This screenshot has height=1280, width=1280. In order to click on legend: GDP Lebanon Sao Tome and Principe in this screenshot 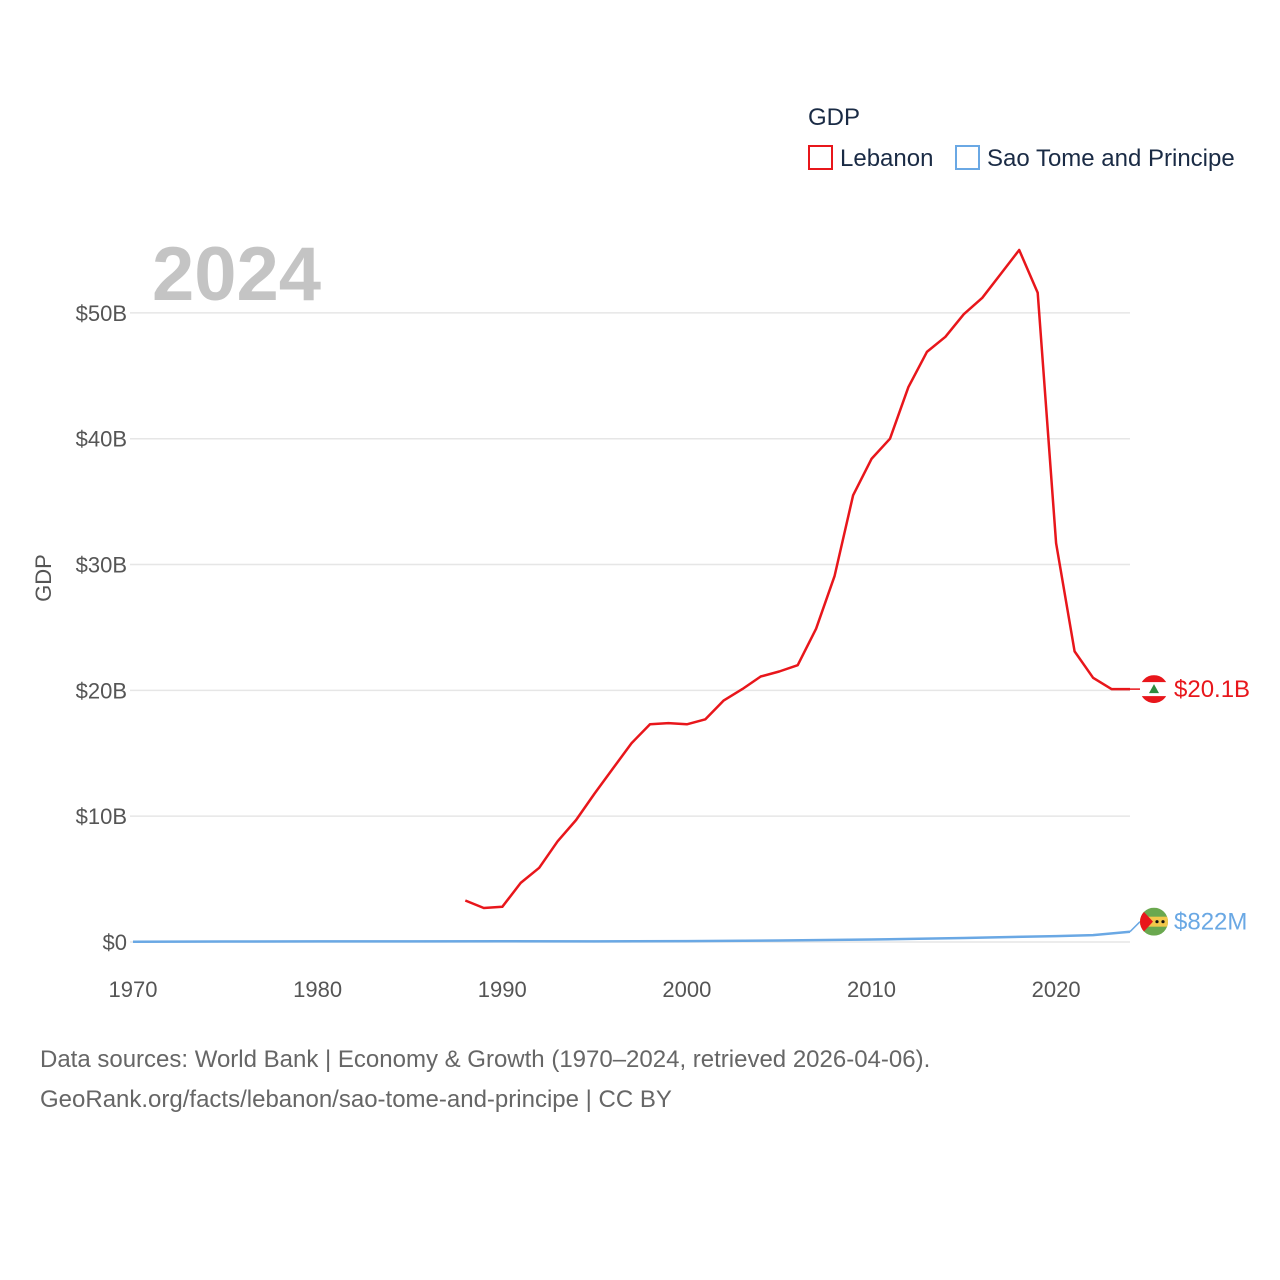, I will do `click(1021, 138)`.